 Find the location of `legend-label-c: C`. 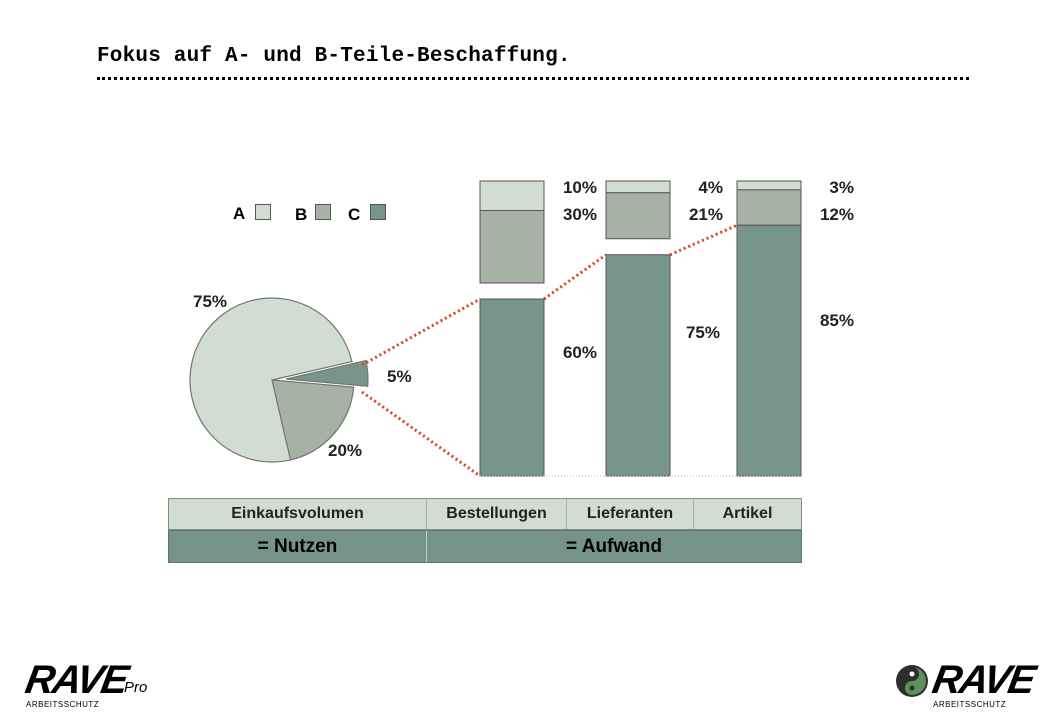

legend-label-c: C is located at coordinates (354, 214).